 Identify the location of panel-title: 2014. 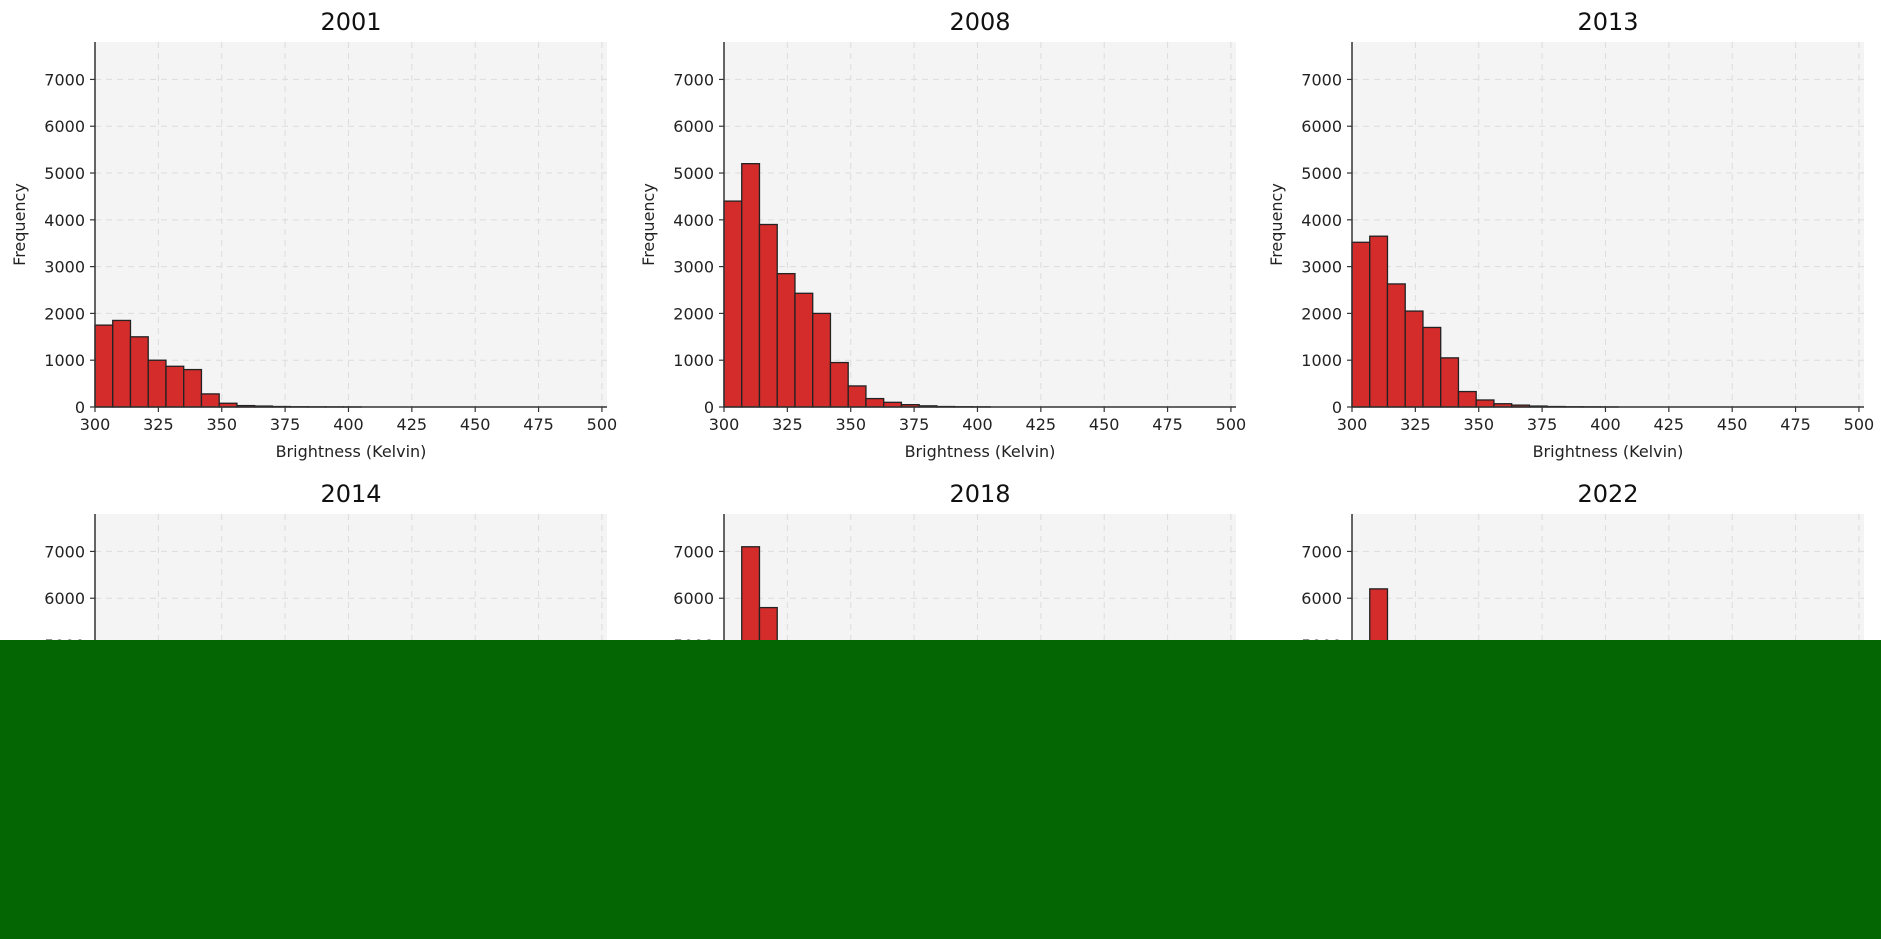
(350, 494).